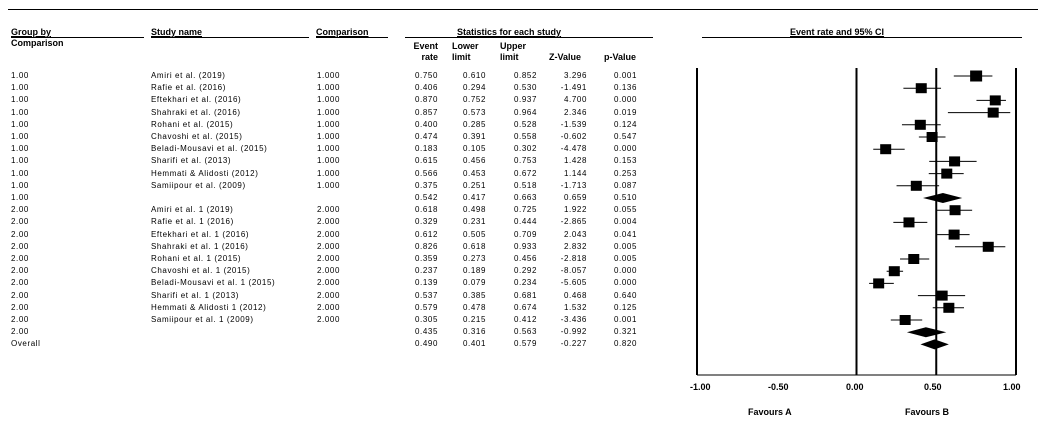 The width and height of the screenshot is (1047, 441). Describe the element at coordinates (426, 222) in the screenshot. I see `cell-event-rate: 0.329` at that location.